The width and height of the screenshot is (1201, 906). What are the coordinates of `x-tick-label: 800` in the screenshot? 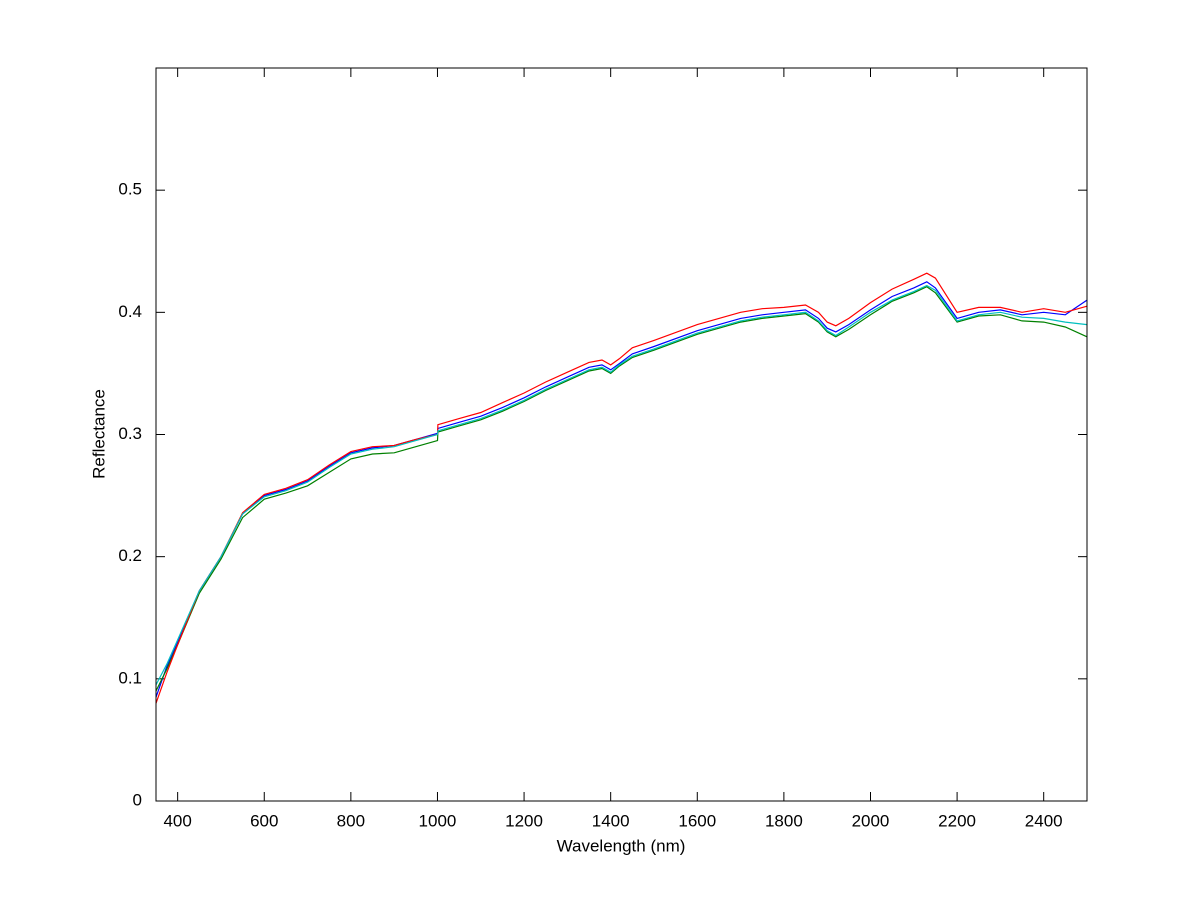 It's located at (351, 820).